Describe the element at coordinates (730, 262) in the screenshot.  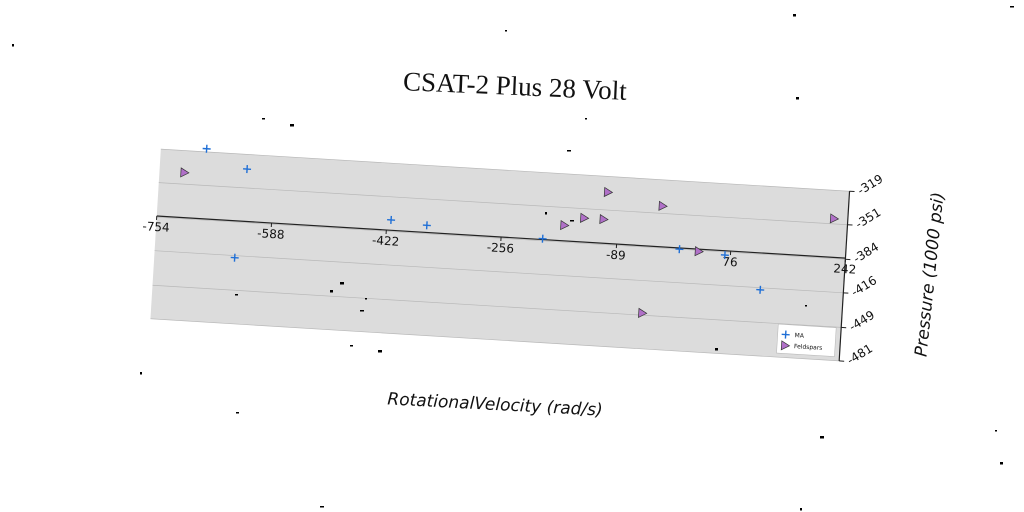
I see `x-tick-label-5: 76` at that location.